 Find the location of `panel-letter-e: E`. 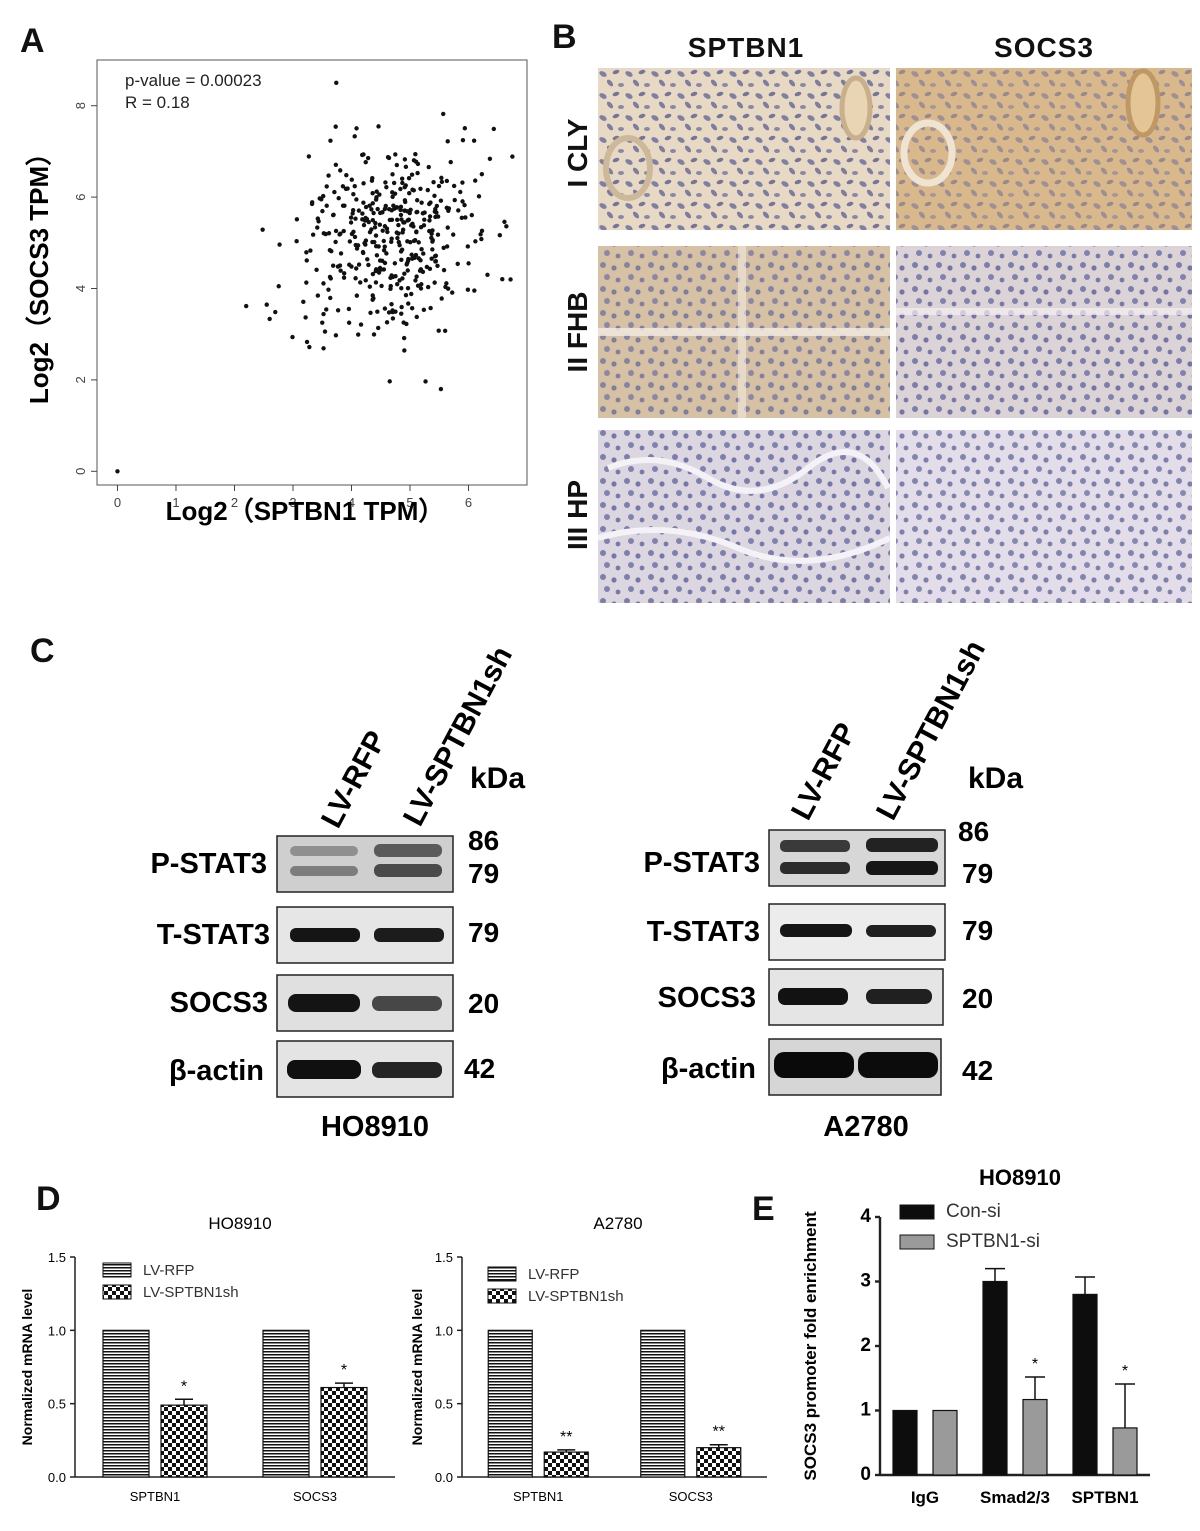

panel-letter-e: E is located at coordinates (763, 1209).